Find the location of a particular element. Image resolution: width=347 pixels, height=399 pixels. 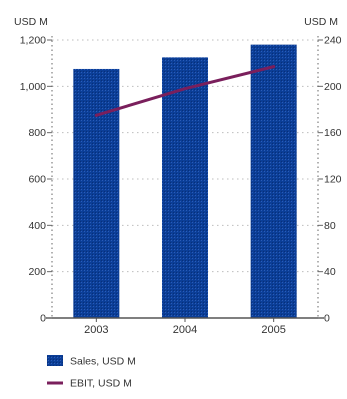

line-series is located at coordinates (185, 91).